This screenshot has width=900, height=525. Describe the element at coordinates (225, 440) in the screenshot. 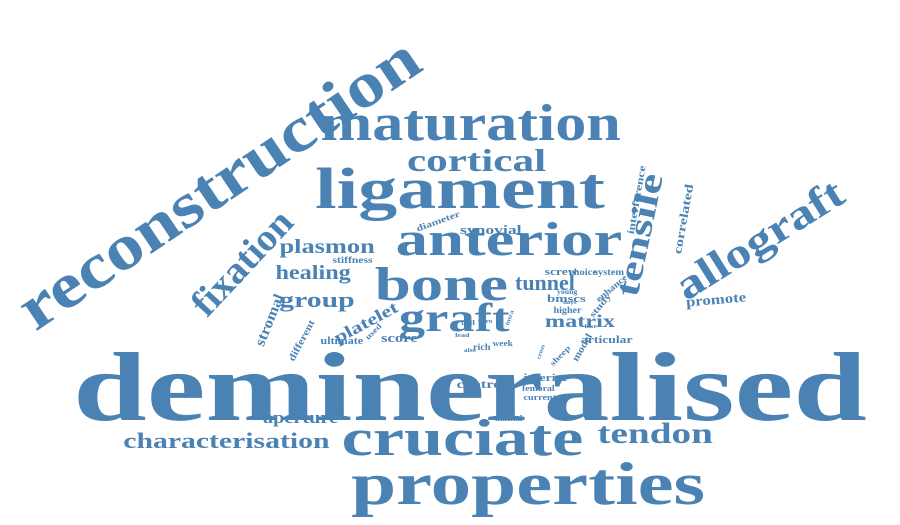

I see `word-characterisation: characterisation` at that location.